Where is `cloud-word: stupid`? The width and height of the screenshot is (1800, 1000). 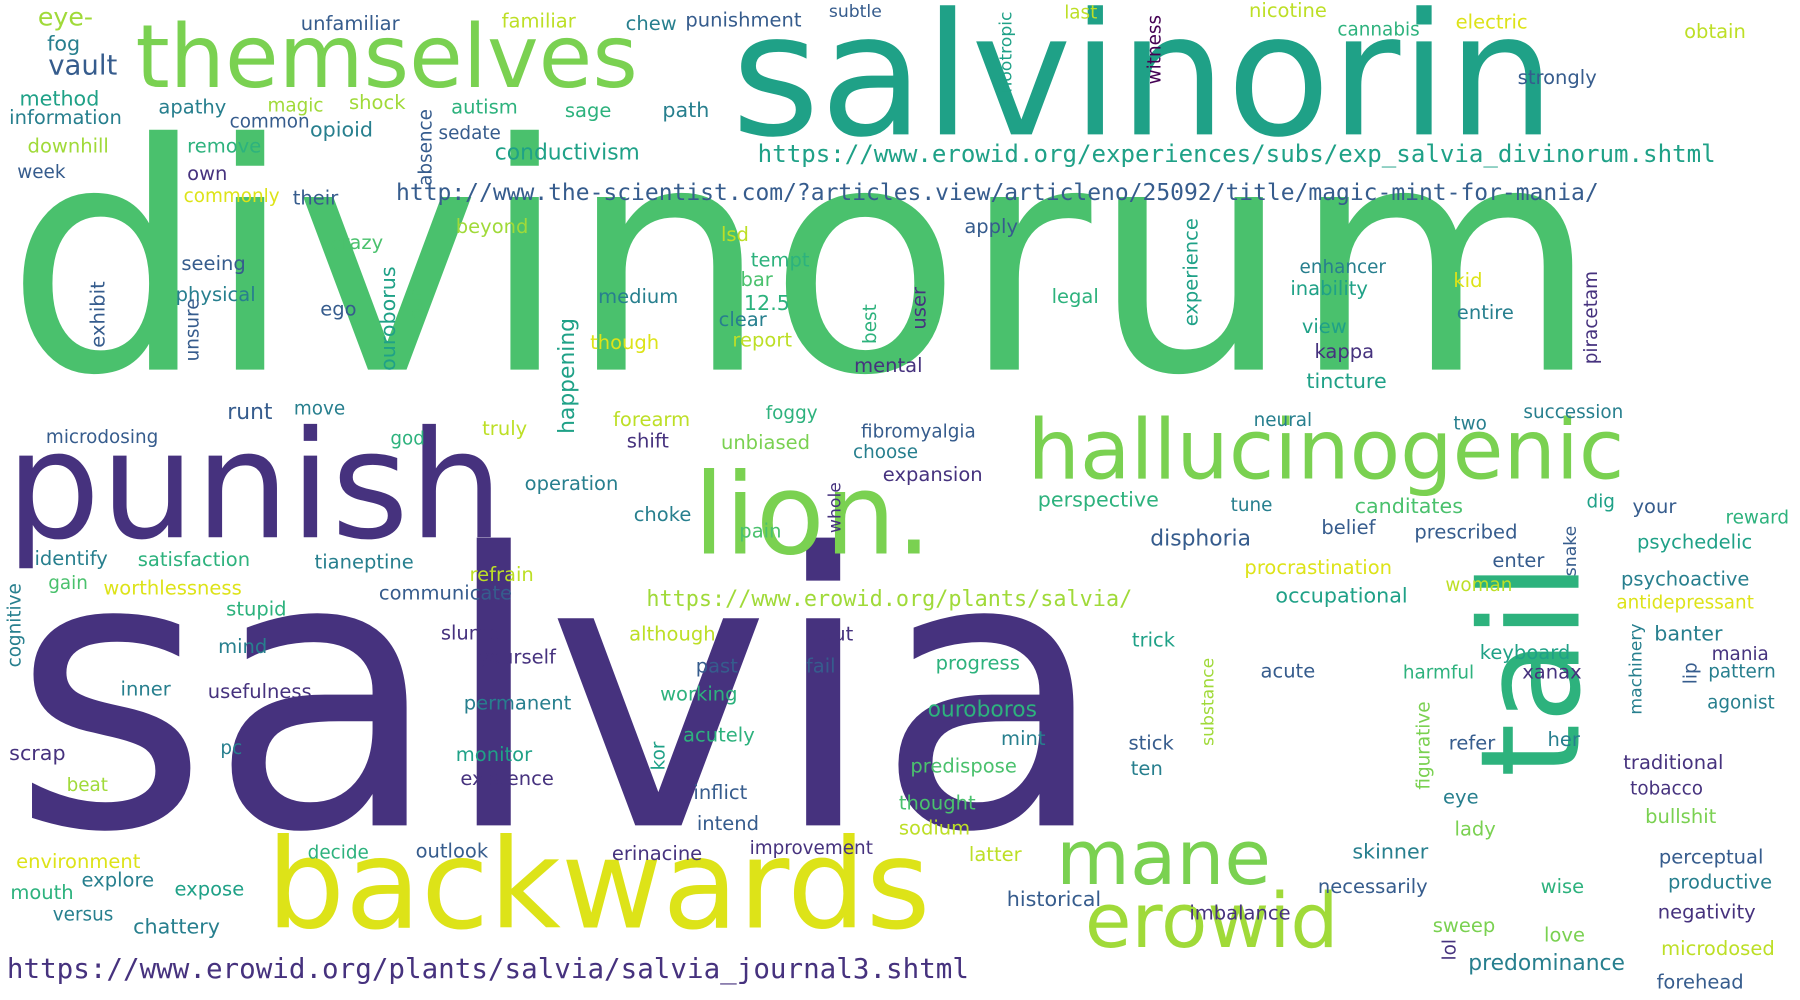
cloud-word: stupid is located at coordinates (256, 610).